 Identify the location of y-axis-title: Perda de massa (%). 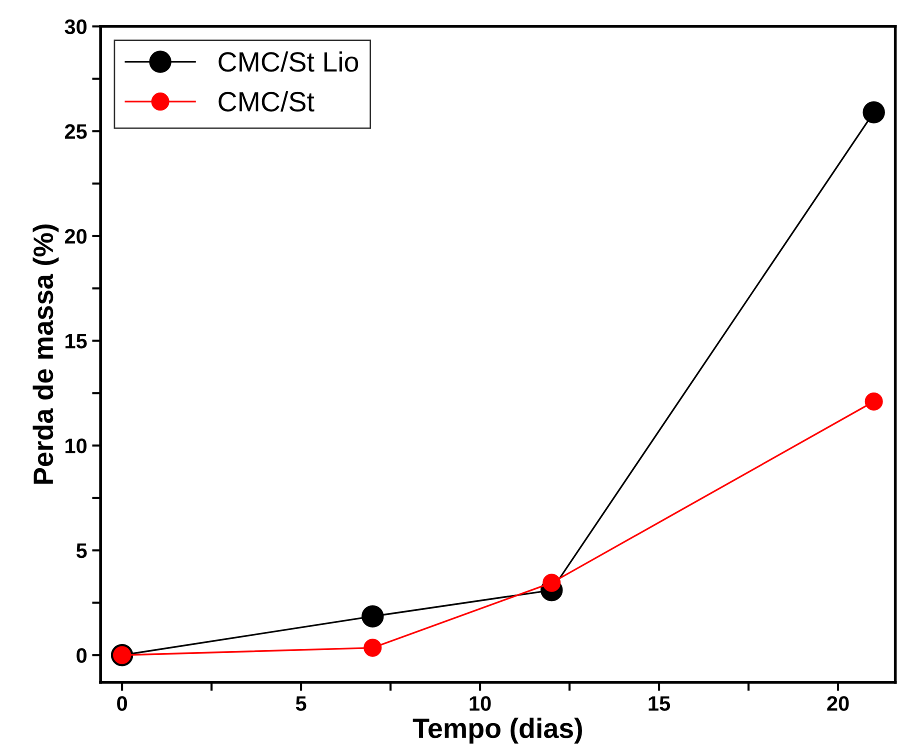
(45, 354).